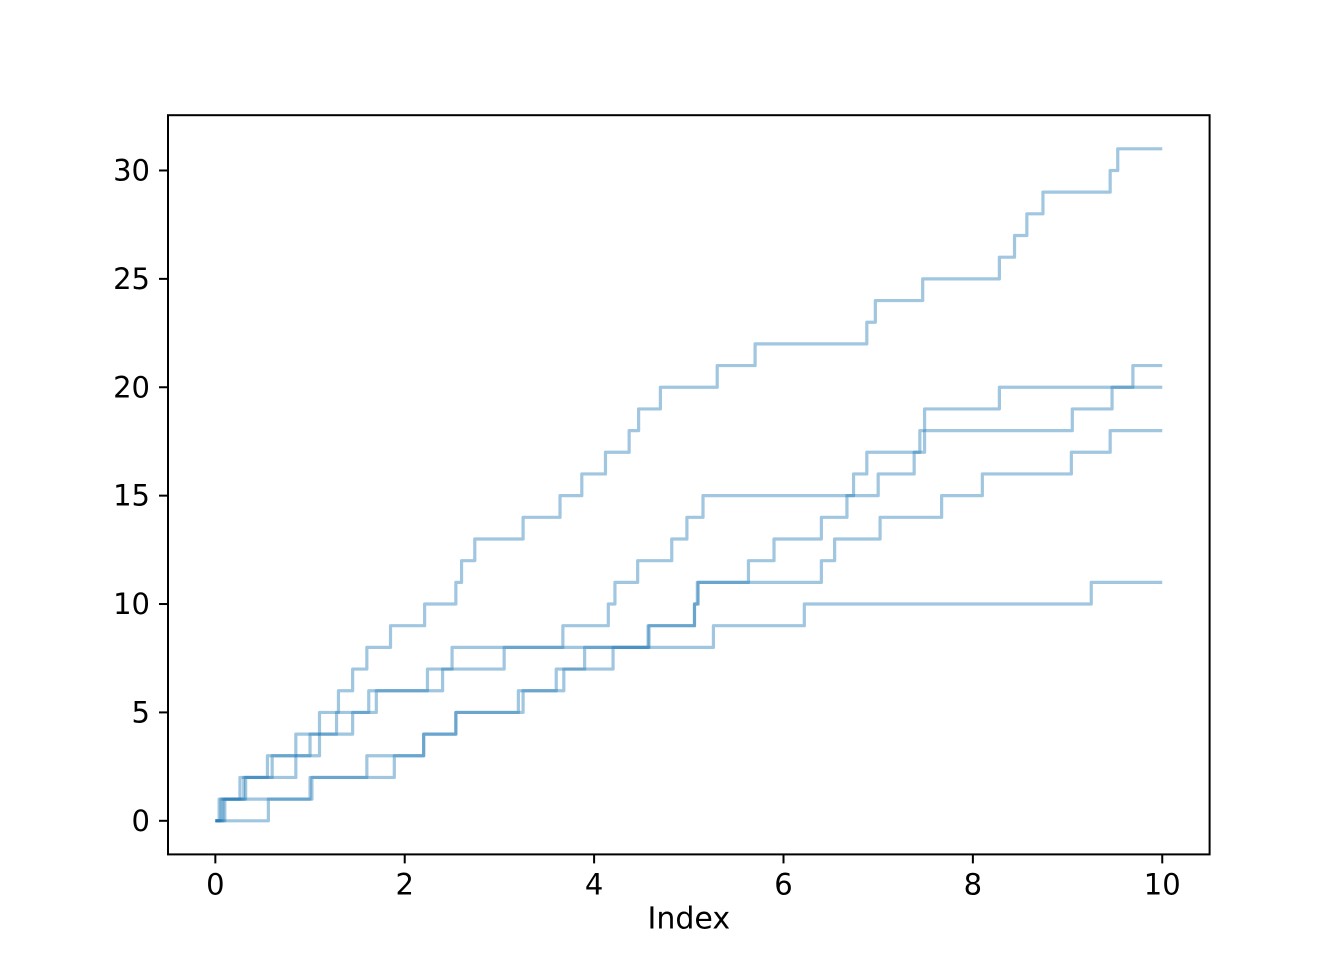 The image size is (1344, 960). What do you see at coordinates (141, 821) in the screenshot?
I see `y-tick-label: 0` at bounding box center [141, 821].